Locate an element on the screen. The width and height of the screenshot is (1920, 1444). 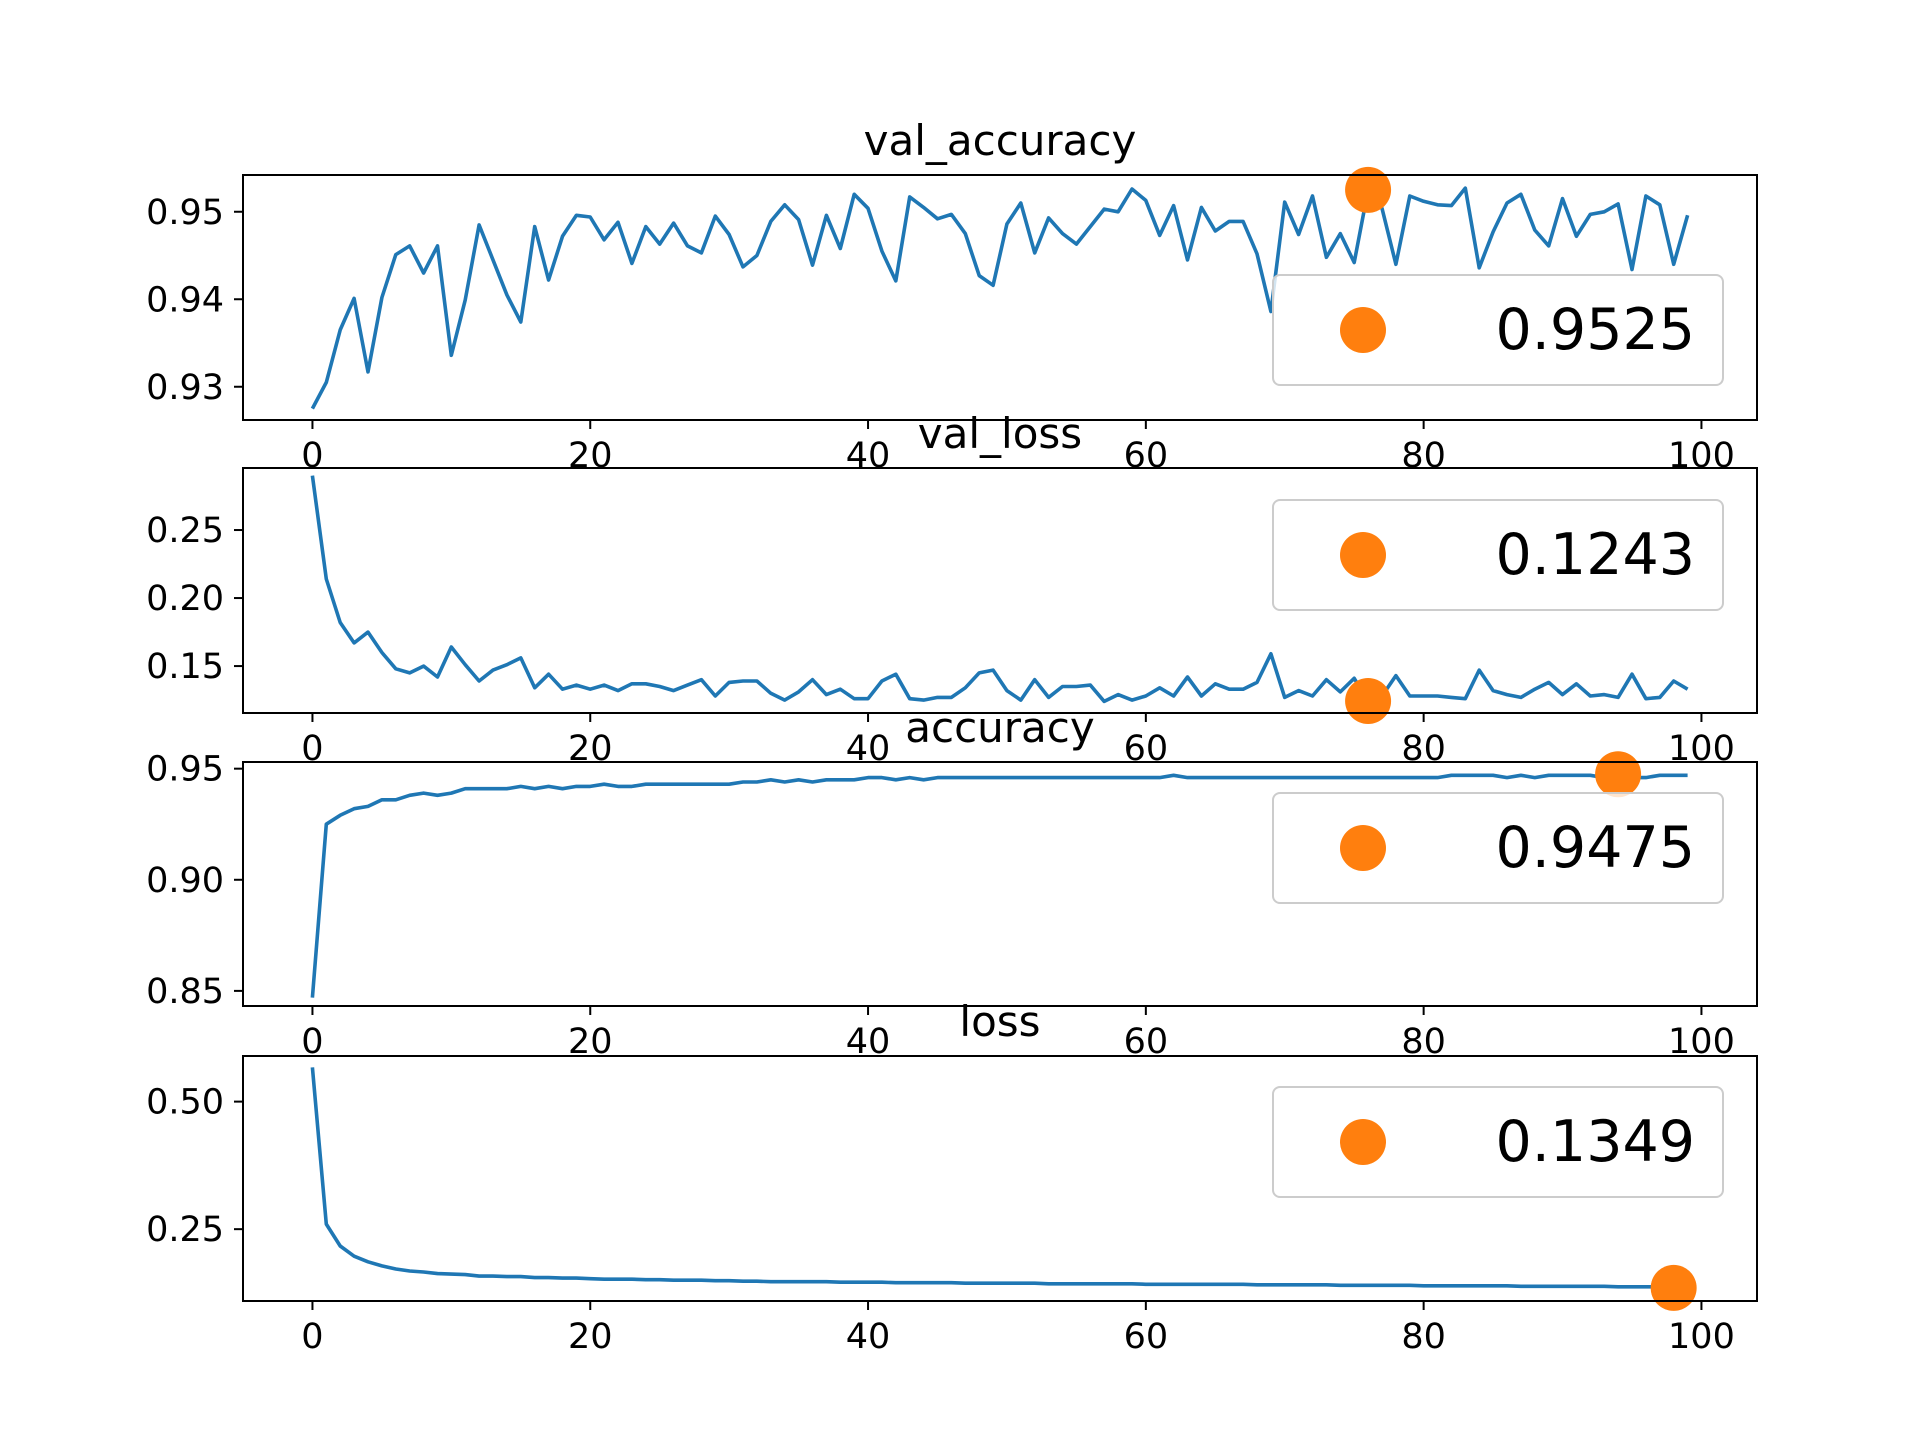
legend: 0.9525 is located at coordinates (1498, 330).